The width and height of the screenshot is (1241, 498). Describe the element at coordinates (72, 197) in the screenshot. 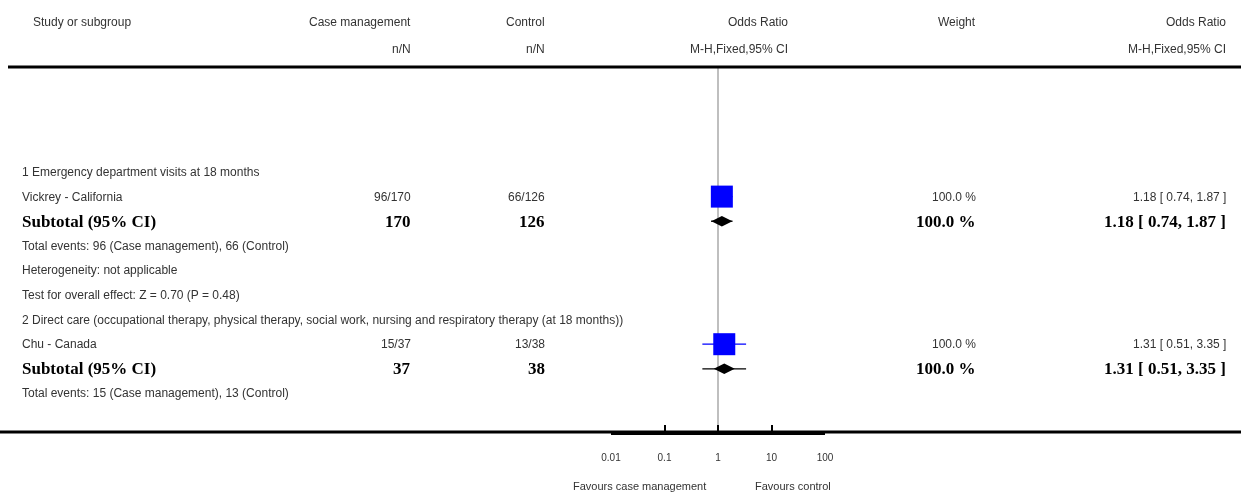

I see `y-tick-label: Vickrey - California` at that location.